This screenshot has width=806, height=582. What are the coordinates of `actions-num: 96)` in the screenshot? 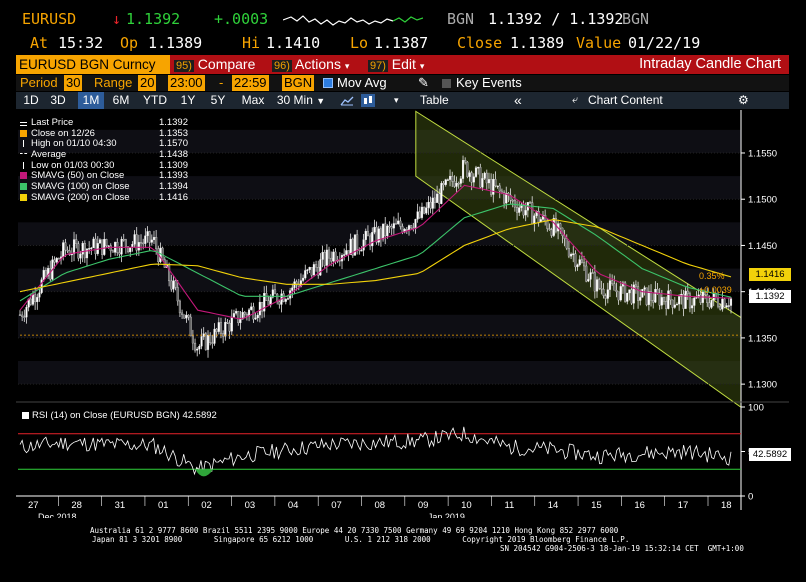 It's located at (282, 66).